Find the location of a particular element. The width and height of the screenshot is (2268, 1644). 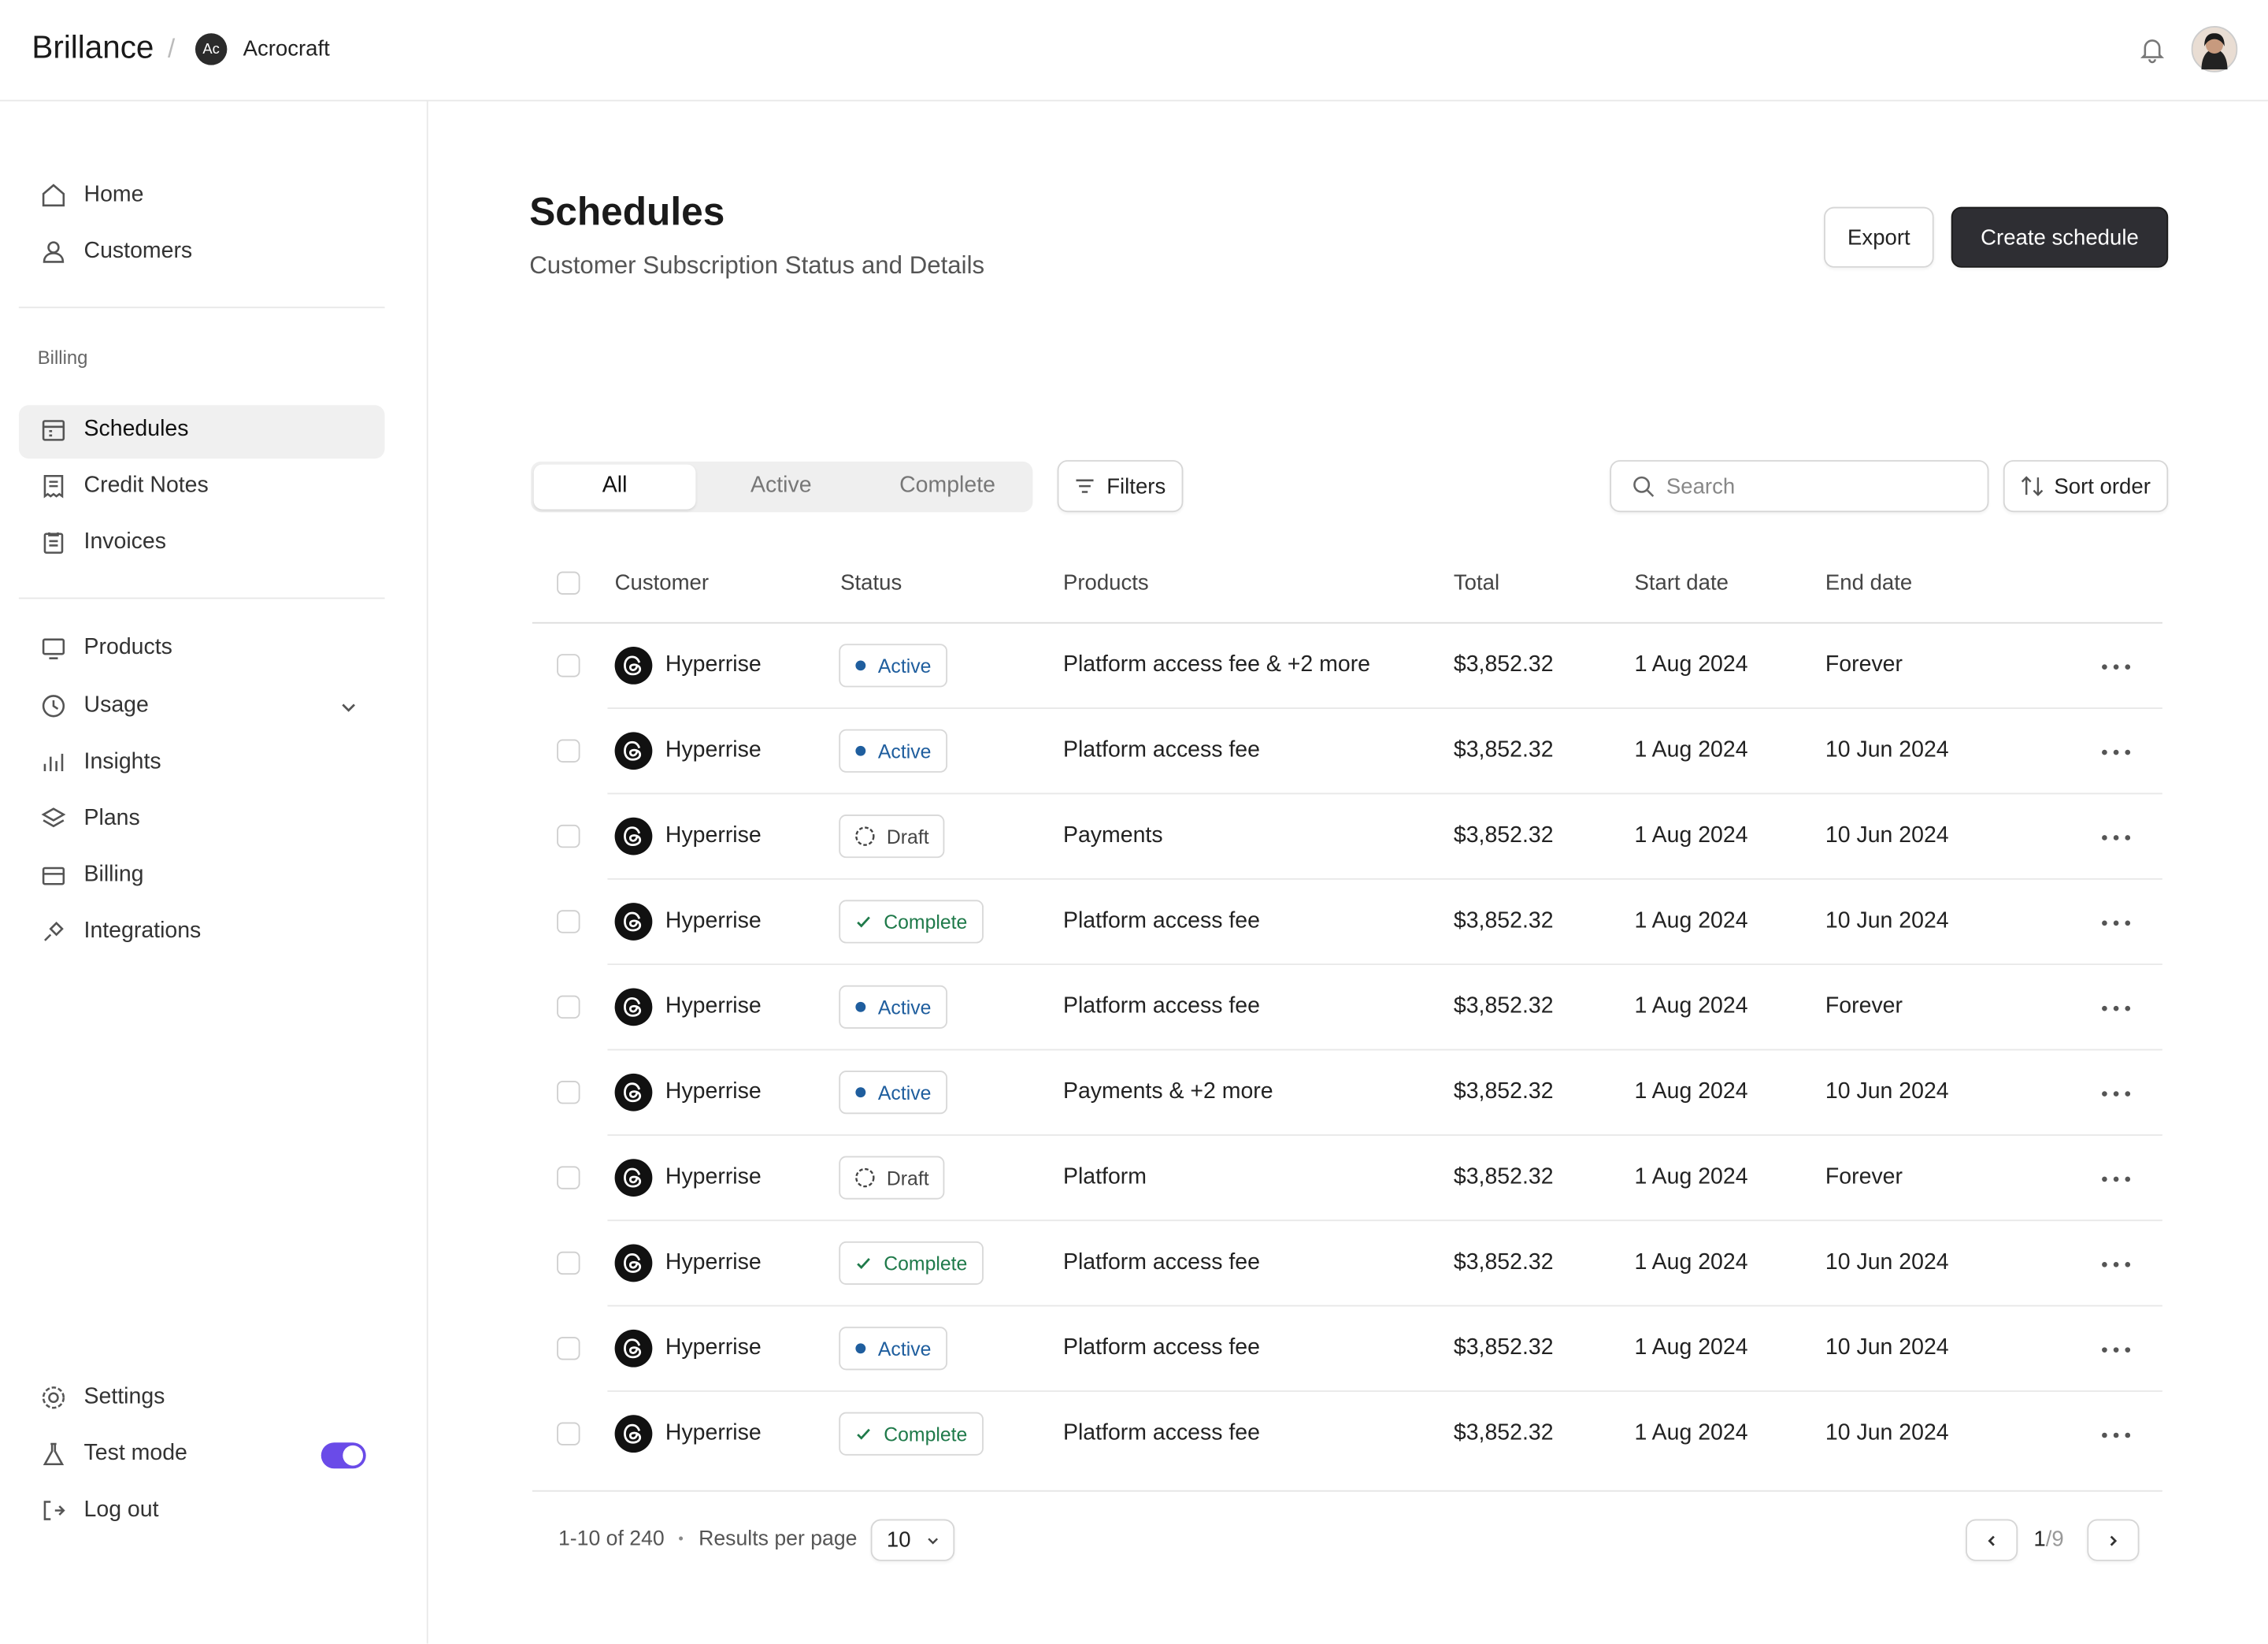

nav-item: Plans is located at coordinates (111, 818).